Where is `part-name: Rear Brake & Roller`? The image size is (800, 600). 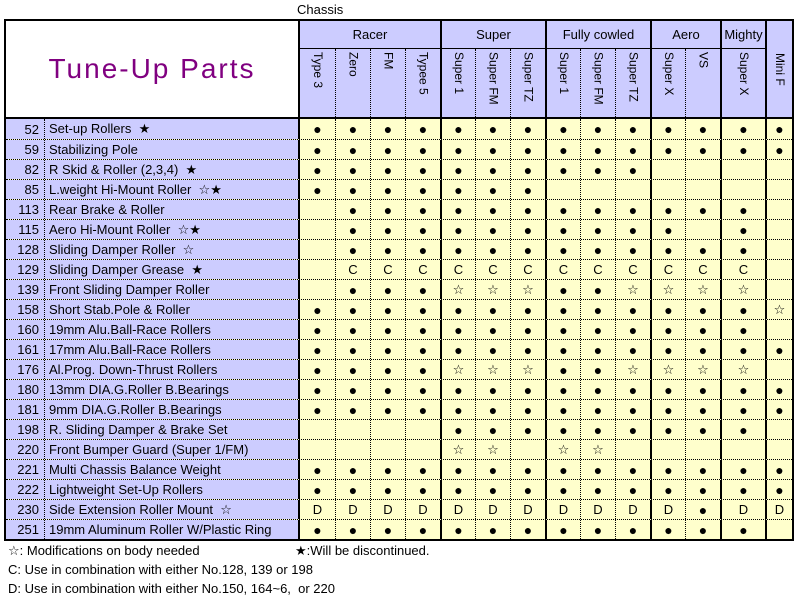 part-name: Rear Brake & Roller is located at coordinates (172, 209).